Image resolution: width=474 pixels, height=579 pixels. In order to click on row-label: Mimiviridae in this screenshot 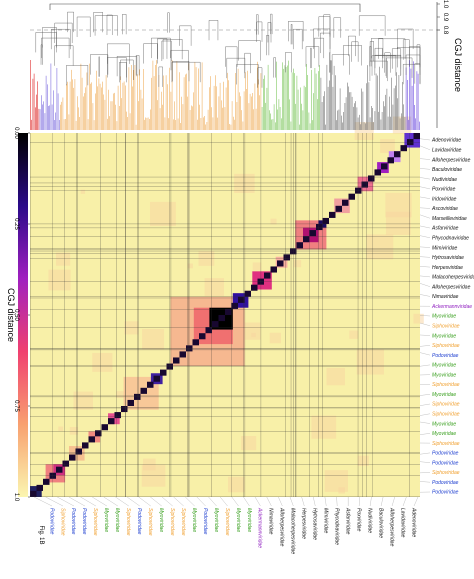, I will do `click(445, 248)`.